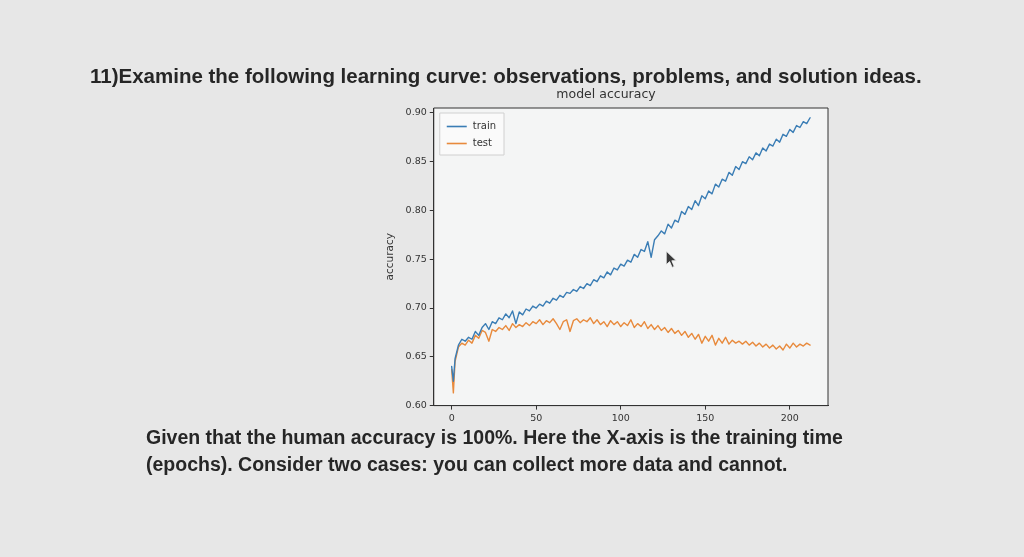 This screenshot has width=1024, height=557. Describe the element at coordinates (416, 307) in the screenshot. I see `y-tick-label: 0.70` at that location.